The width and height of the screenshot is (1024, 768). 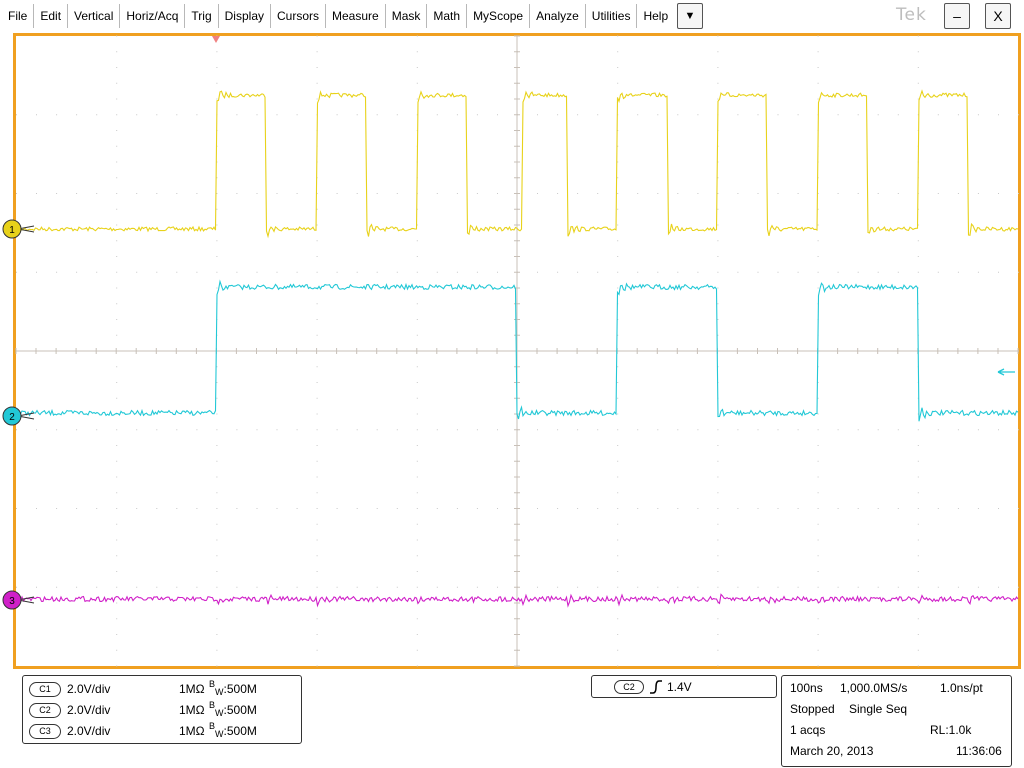 What do you see at coordinates (45, 731) in the screenshot?
I see `channel-3-badge: C3` at bounding box center [45, 731].